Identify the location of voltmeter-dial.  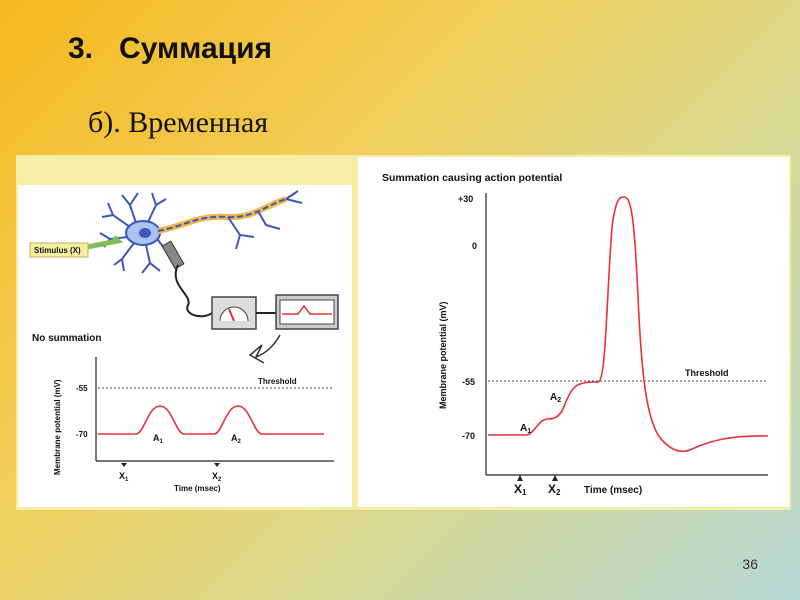
(234, 314).